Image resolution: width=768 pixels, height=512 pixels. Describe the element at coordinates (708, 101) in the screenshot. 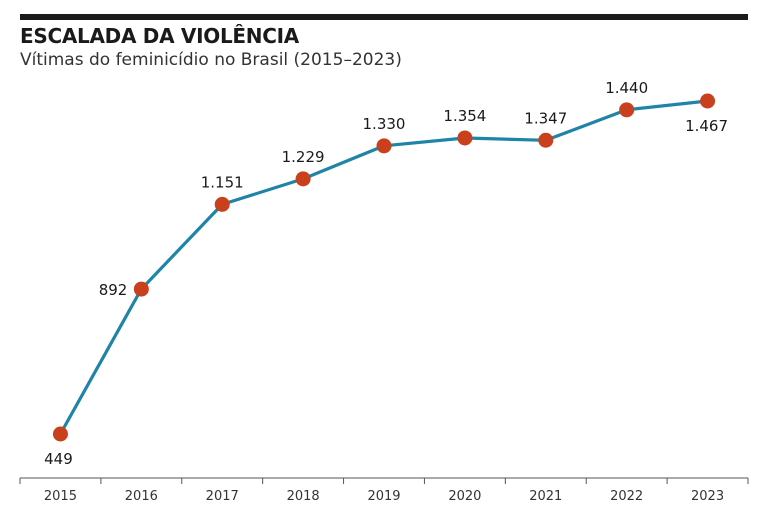

I see `data-point-2023` at that location.